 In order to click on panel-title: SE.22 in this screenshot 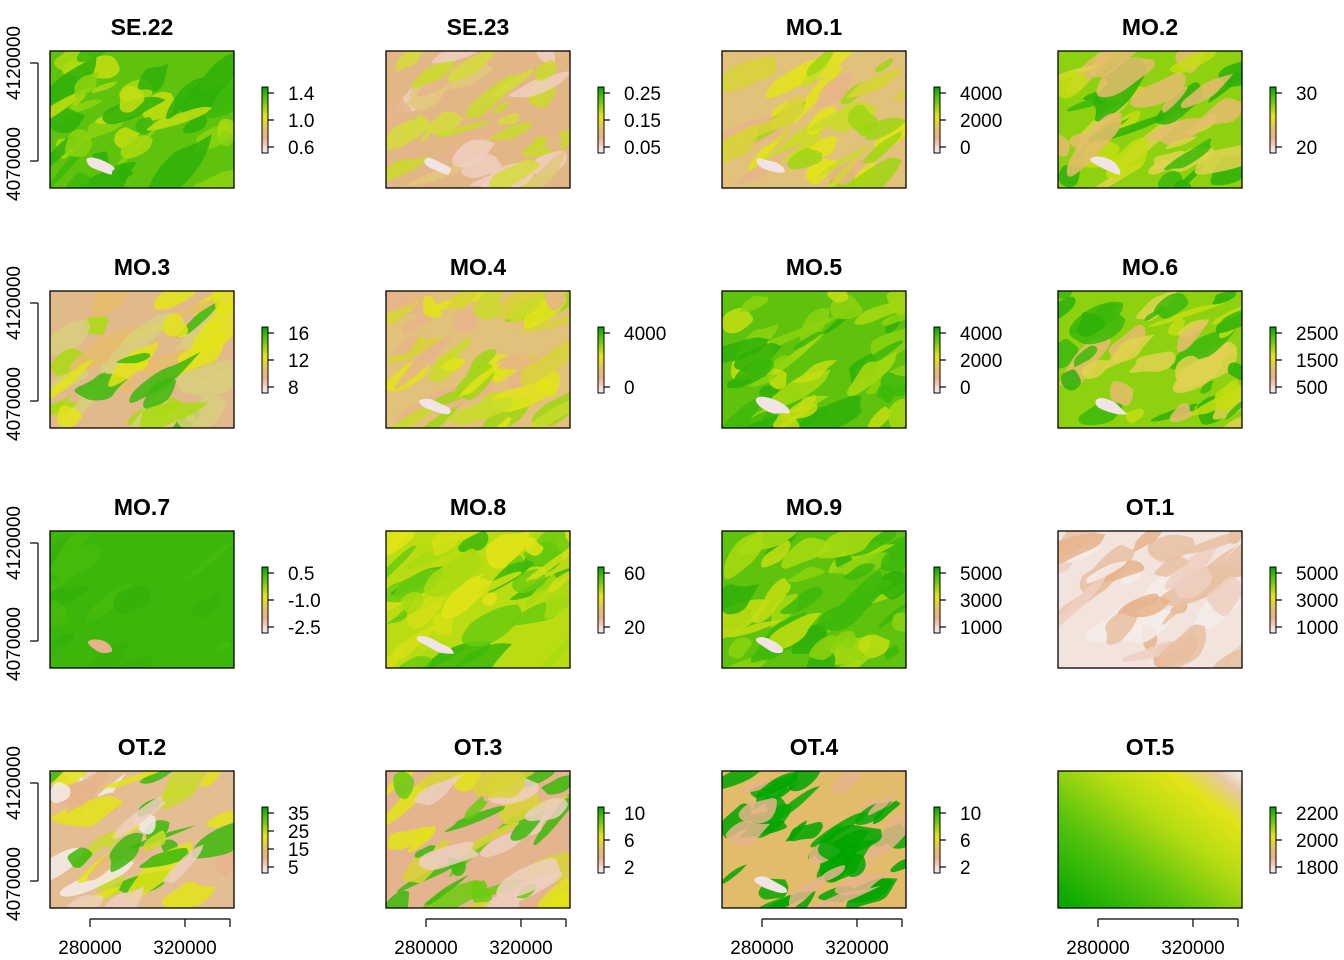, I will do `click(142, 27)`.